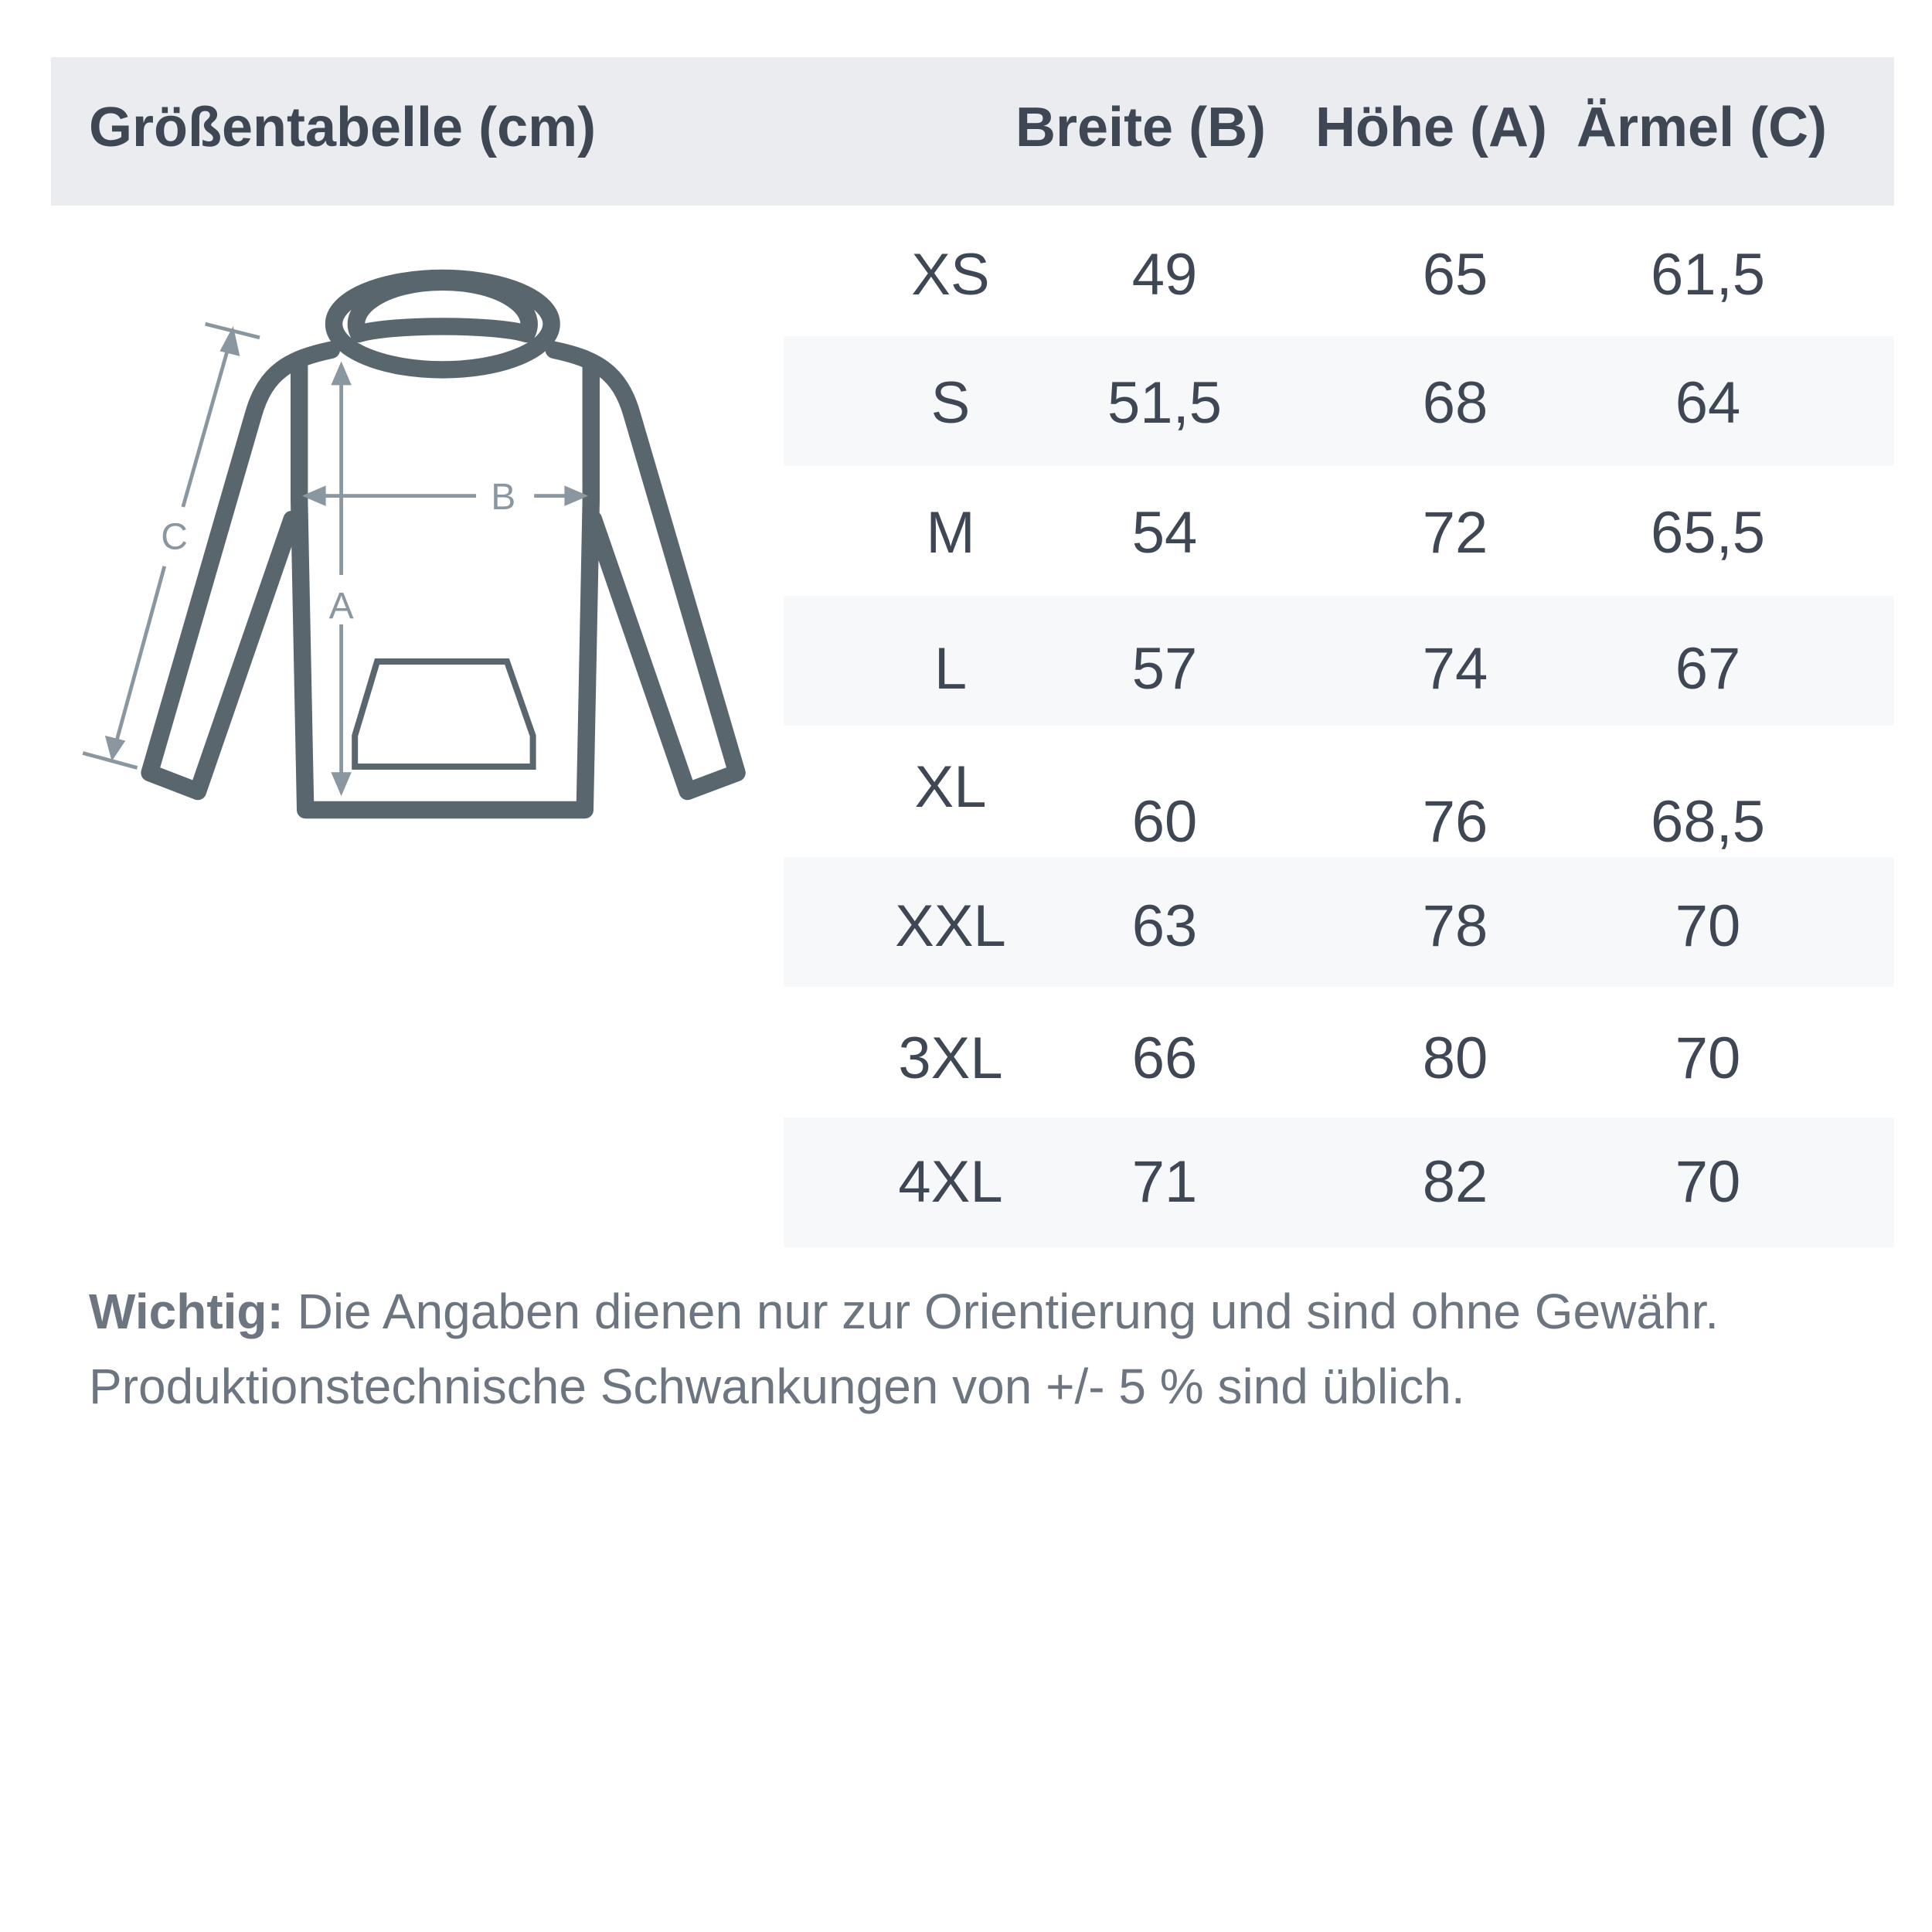  What do you see at coordinates (1455, 533) in the screenshot?
I see `cell-hoehe: 72` at bounding box center [1455, 533].